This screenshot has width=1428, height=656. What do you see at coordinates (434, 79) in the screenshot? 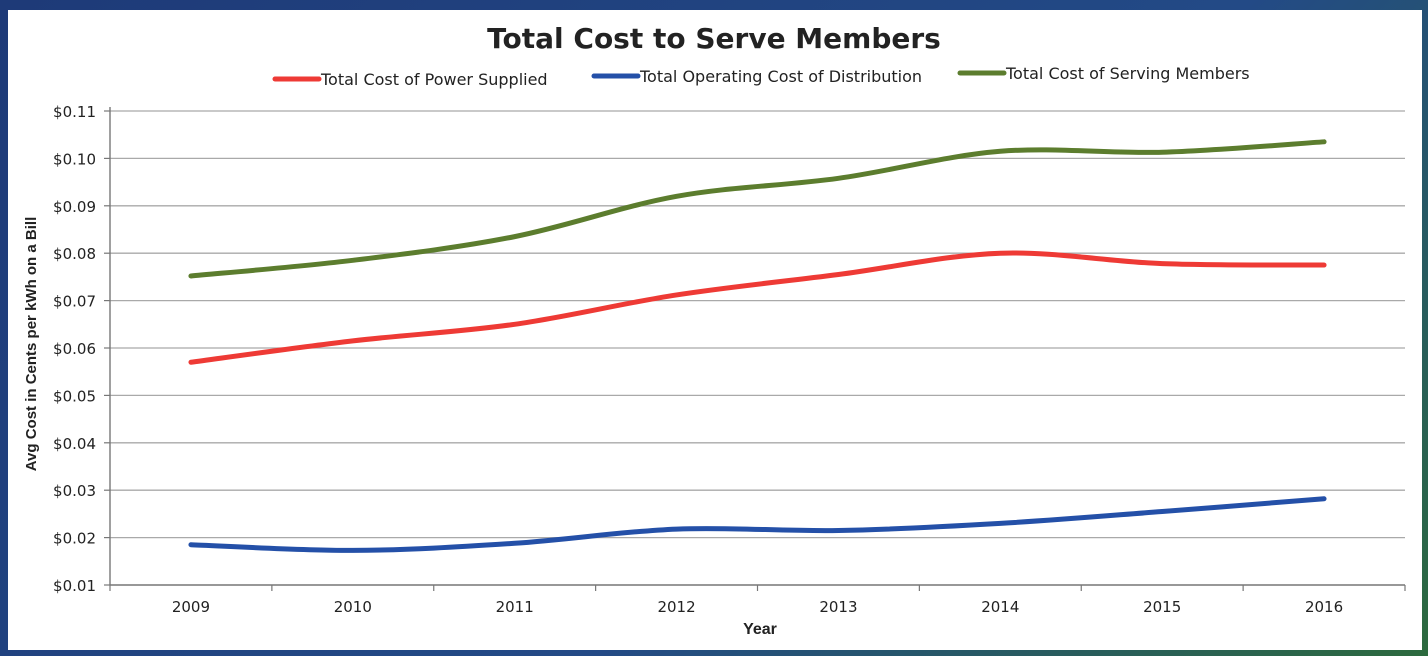
I see `legend-label: Total Cost of Power Supplied` at bounding box center [434, 79].